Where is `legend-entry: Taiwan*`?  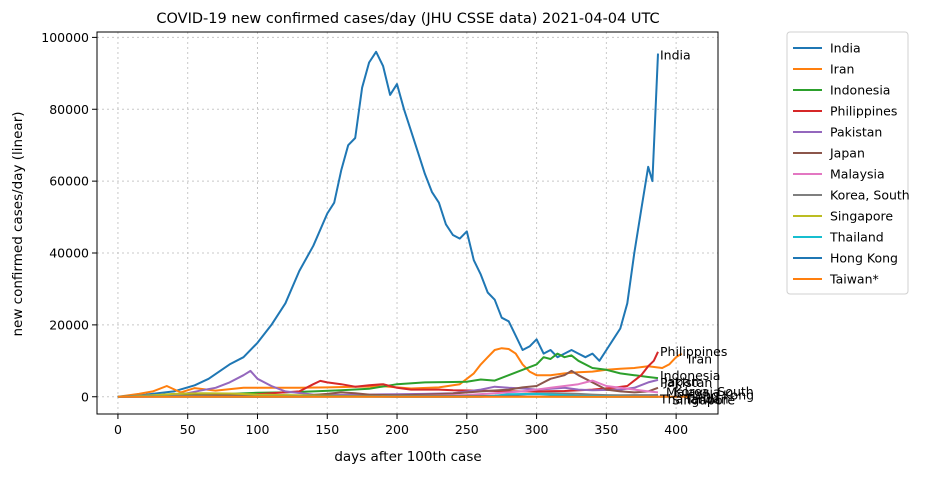
legend-entry: Taiwan* is located at coordinates (854, 279).